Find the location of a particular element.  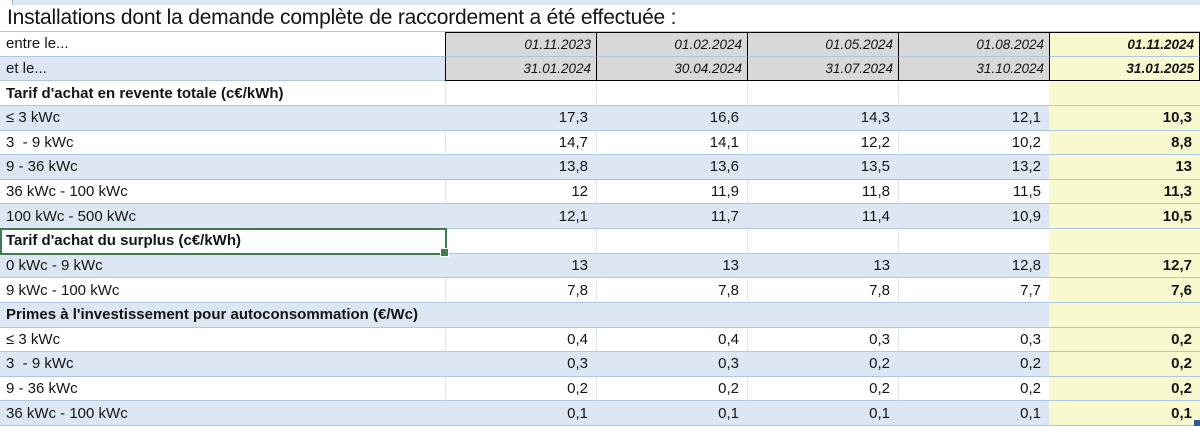

value-cell: 10,5 is located at coordinates (1124, 216).